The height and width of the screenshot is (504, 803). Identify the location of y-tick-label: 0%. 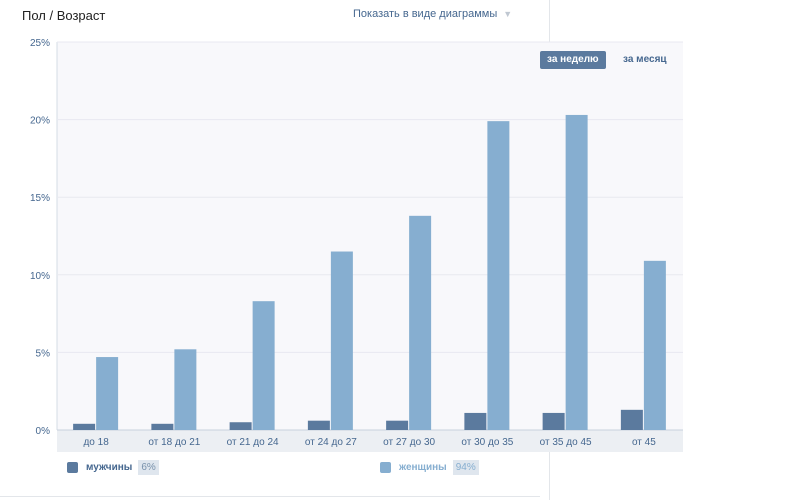
(43, 431).